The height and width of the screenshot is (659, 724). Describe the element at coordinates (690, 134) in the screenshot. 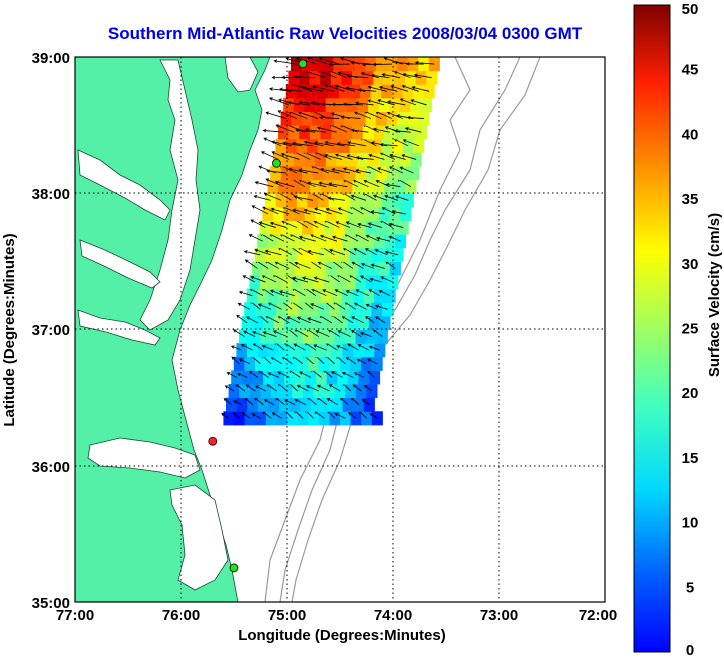

I see `colorbar-tick-label: 40` at that location.